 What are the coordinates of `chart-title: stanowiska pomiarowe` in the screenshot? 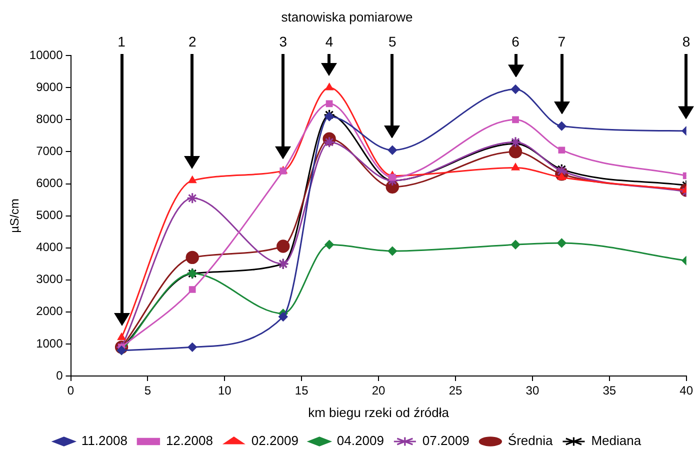 It's located at (347, 16).